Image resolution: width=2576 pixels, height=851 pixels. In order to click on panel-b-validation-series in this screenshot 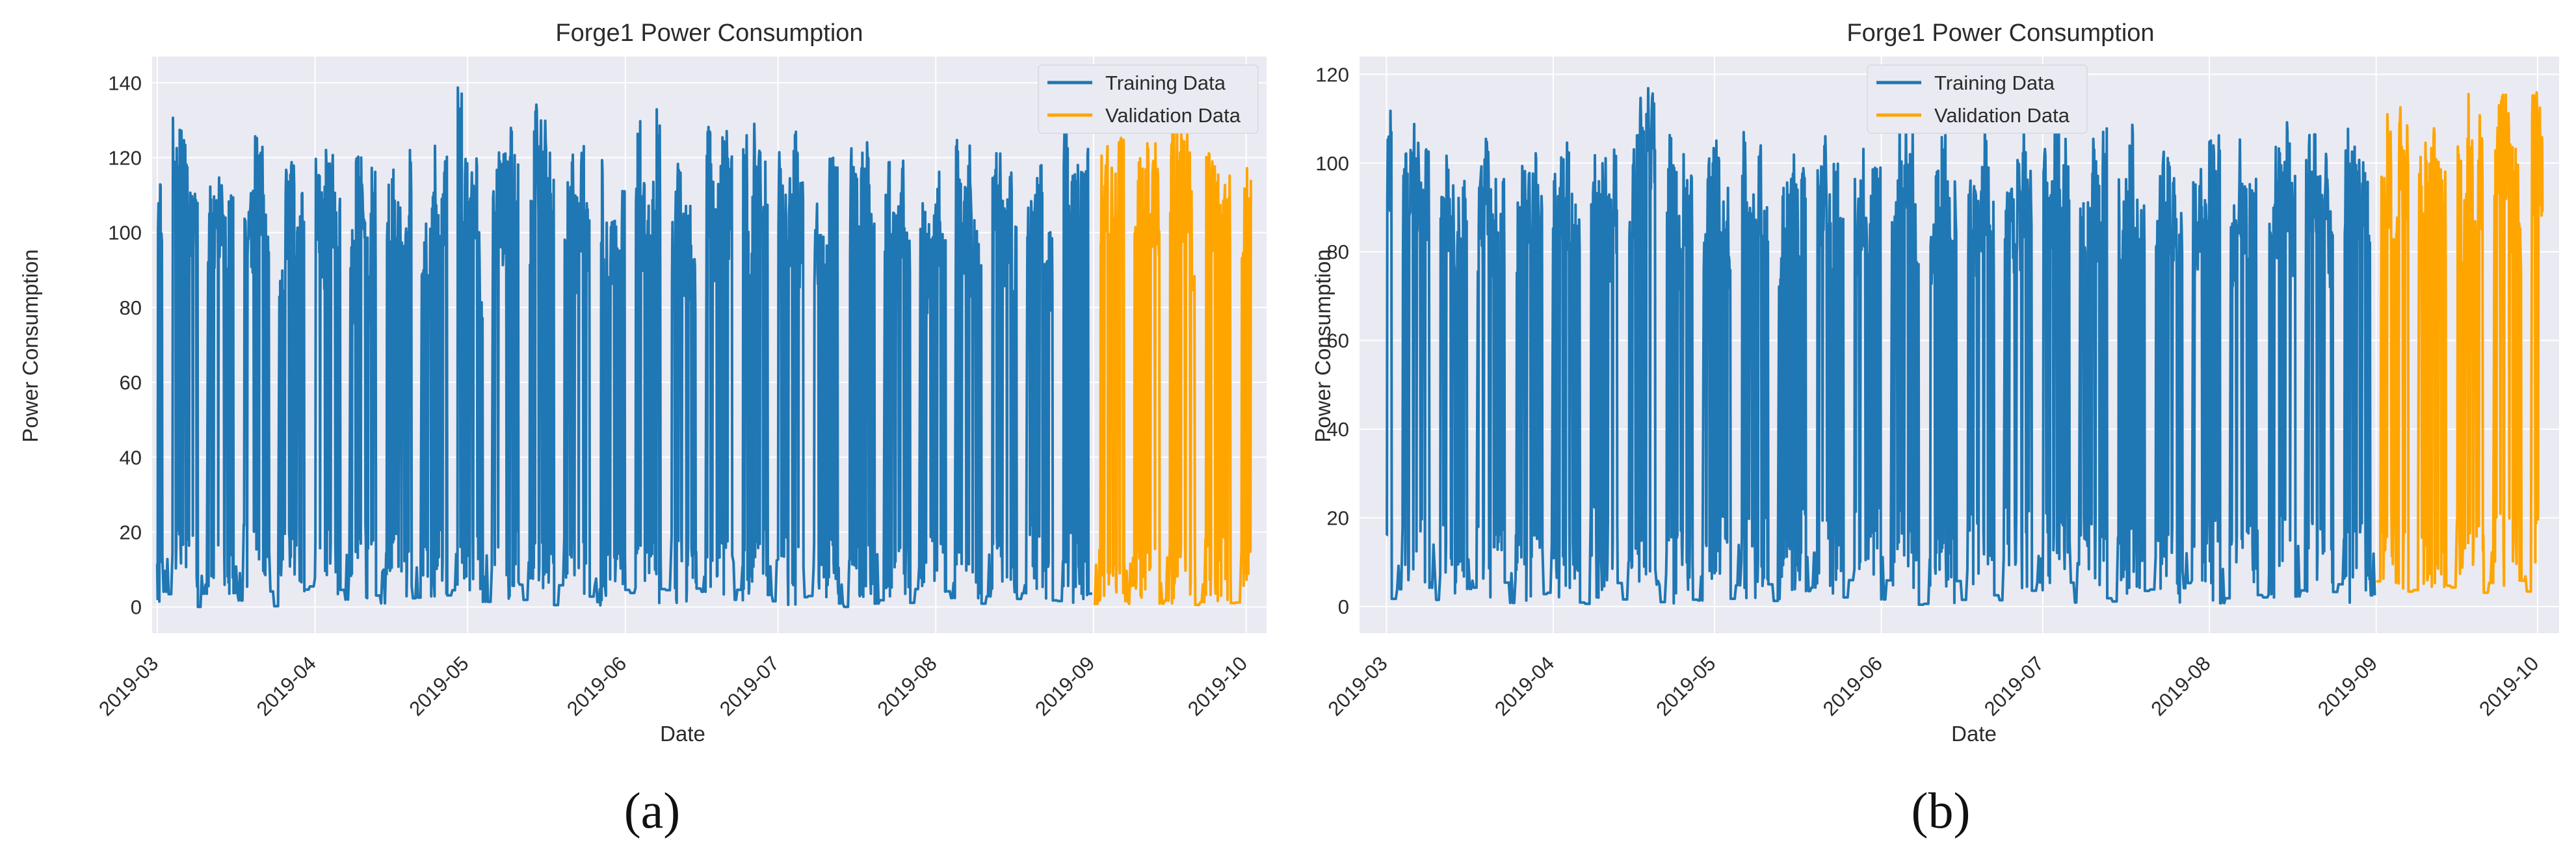, I will do `click(2460, 342)`.